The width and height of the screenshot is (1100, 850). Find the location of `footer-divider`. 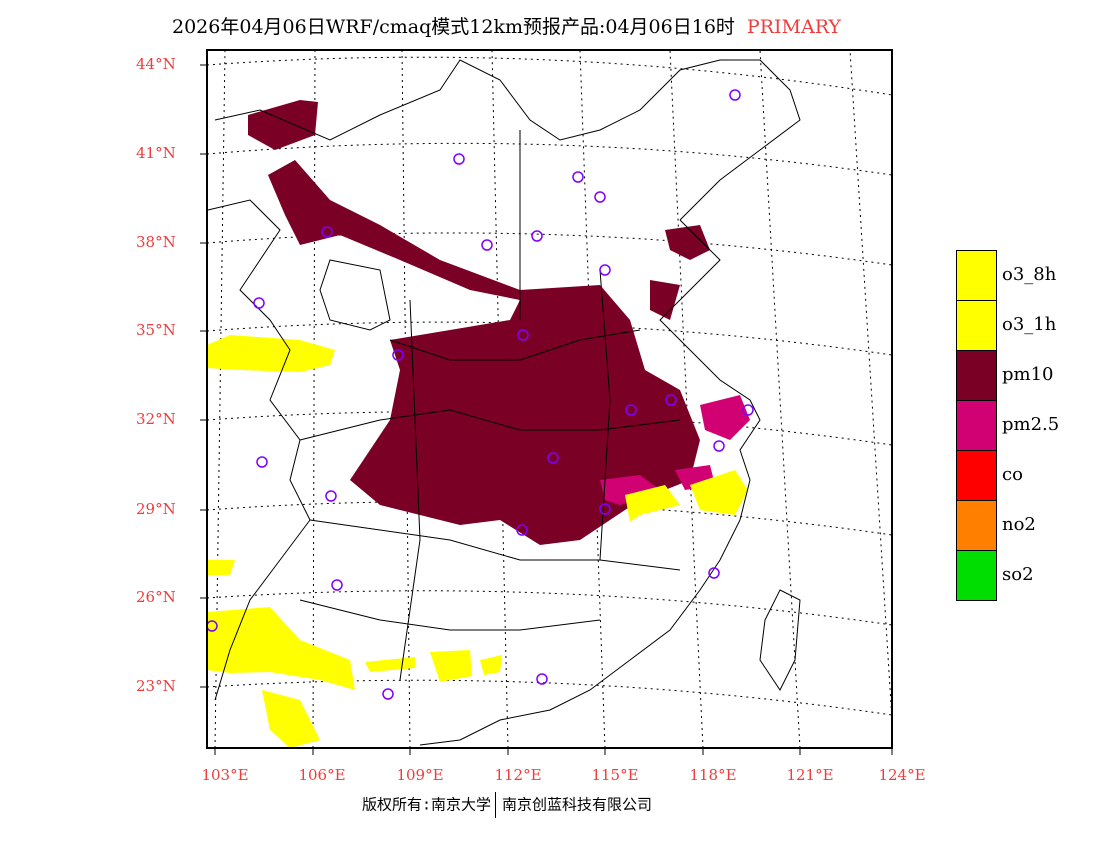

footer-divider is located at coordinates (496, 805).